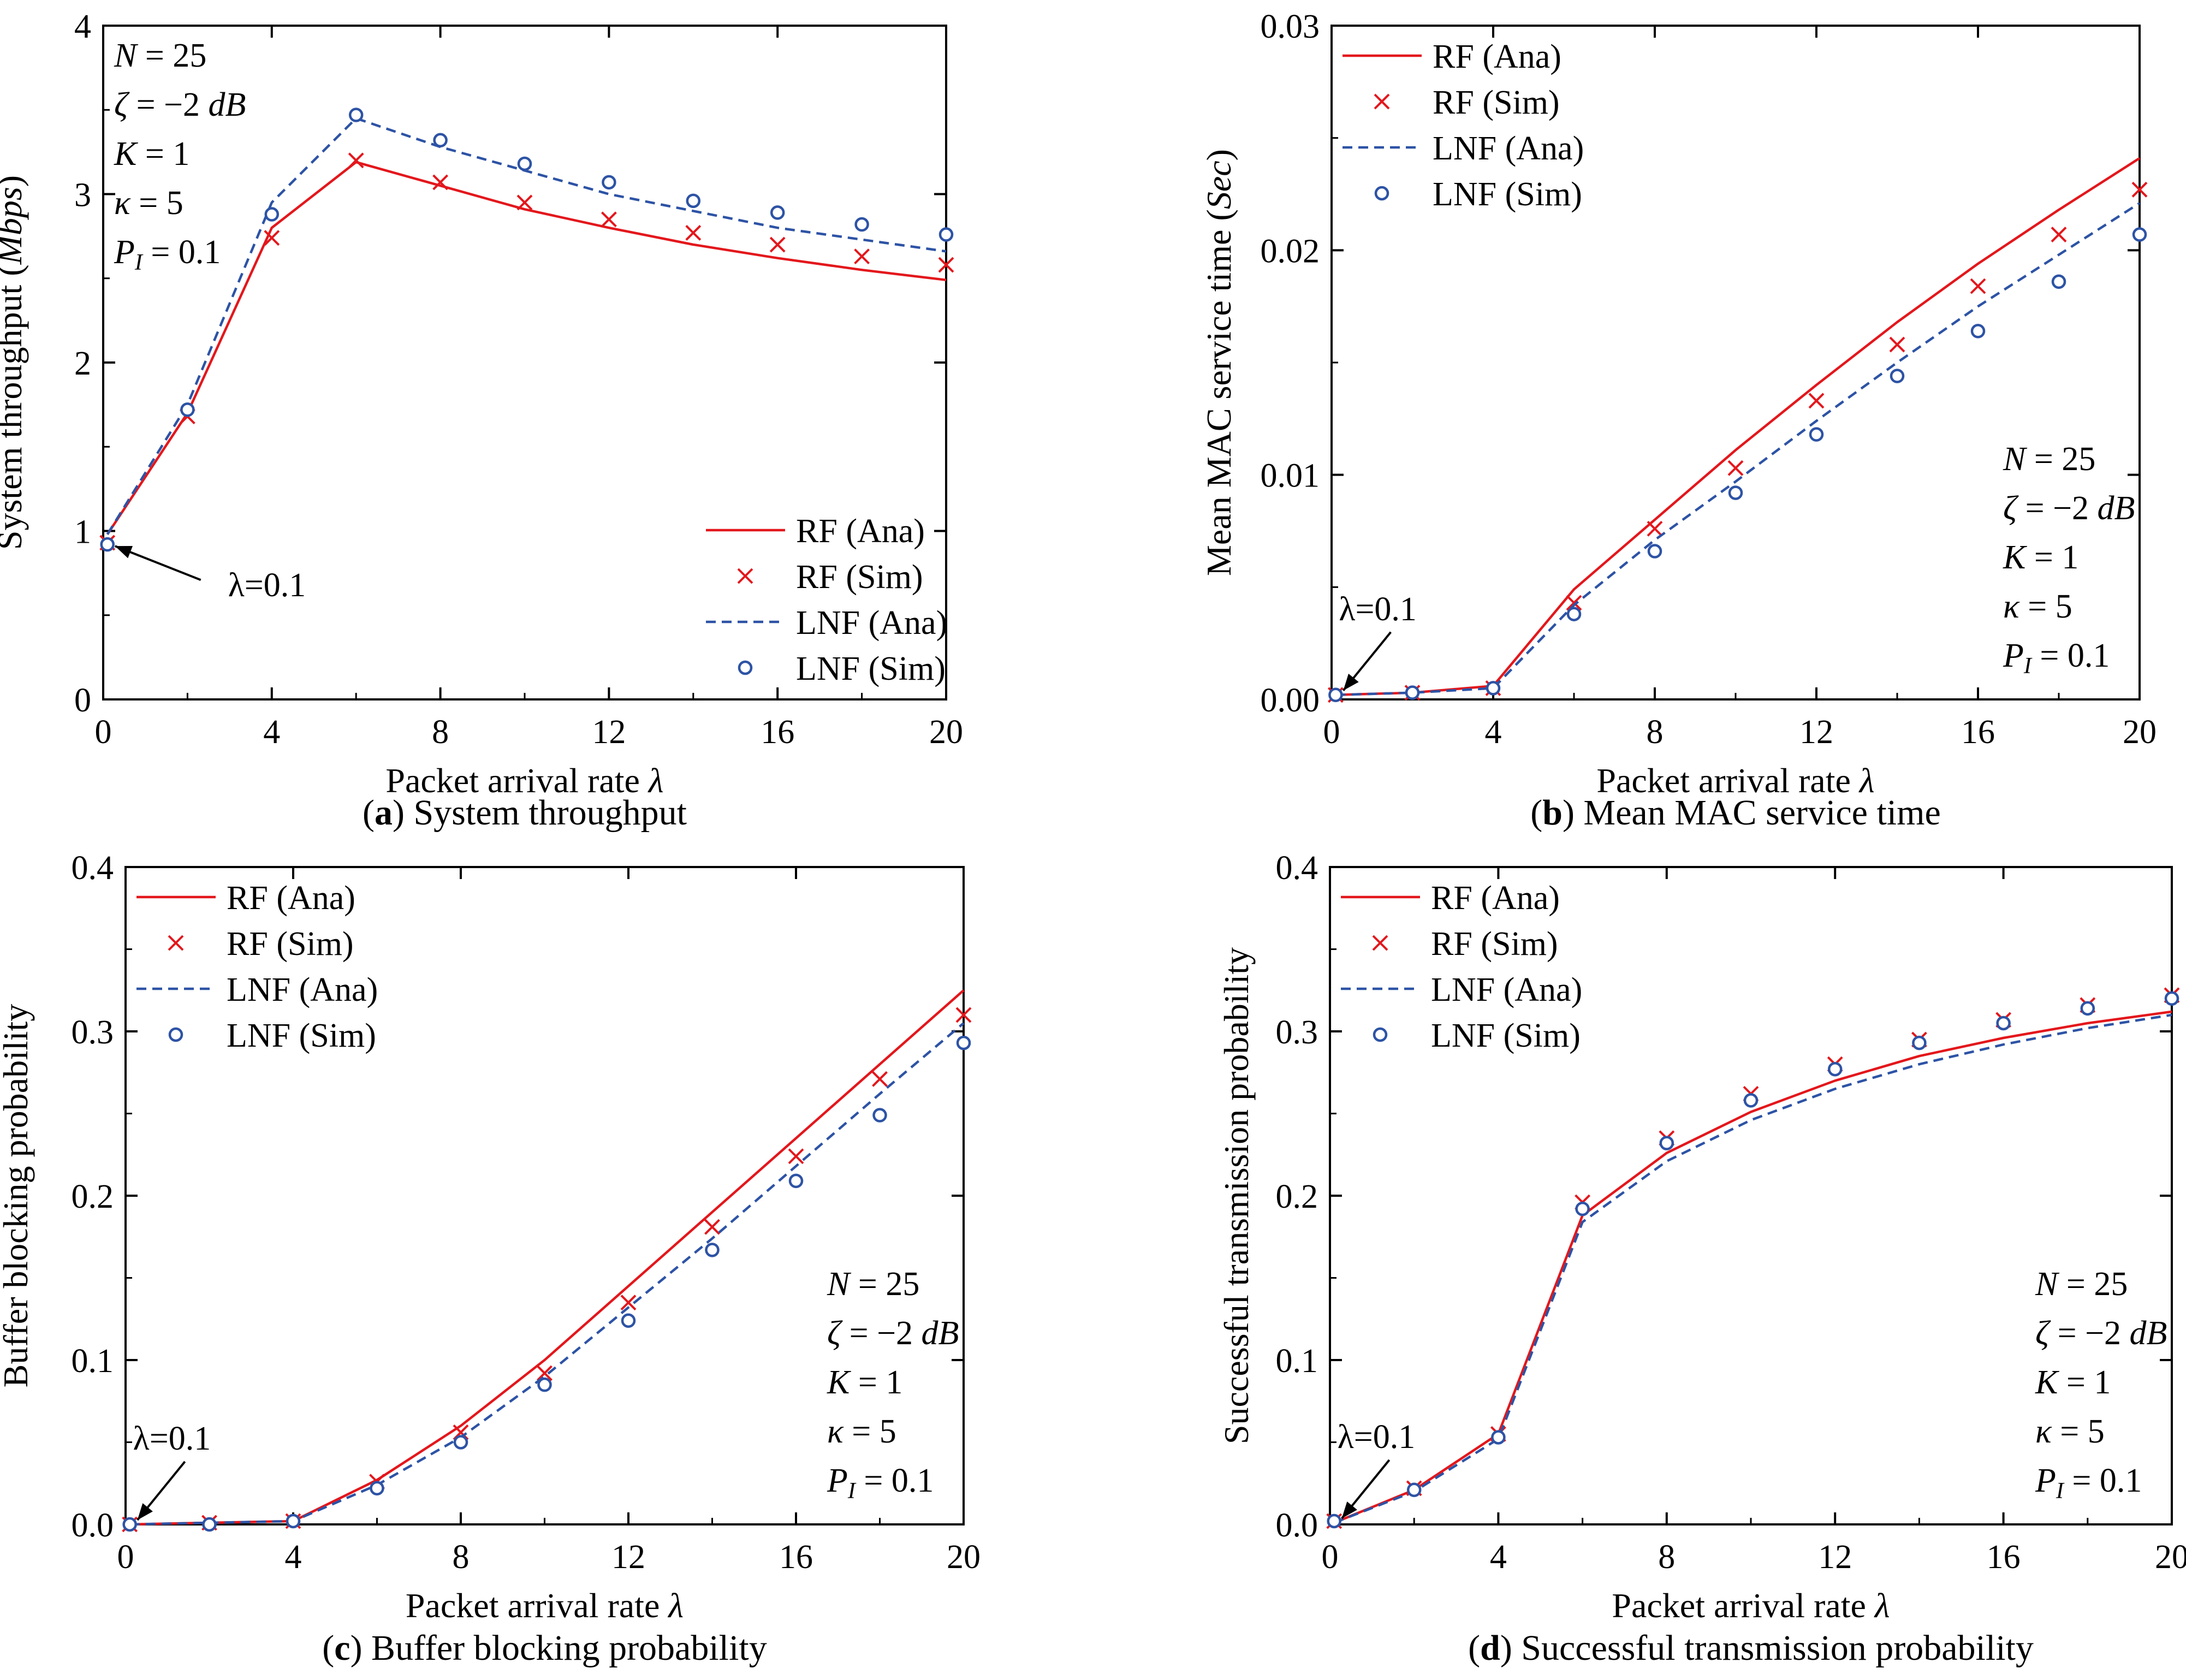 This screenshot has width=2186, height=1680. What do you see at coordinates (93, 1196) in the screenshot?
I see `y-tick-label: 0.2` at bounding box center [93, 1196].